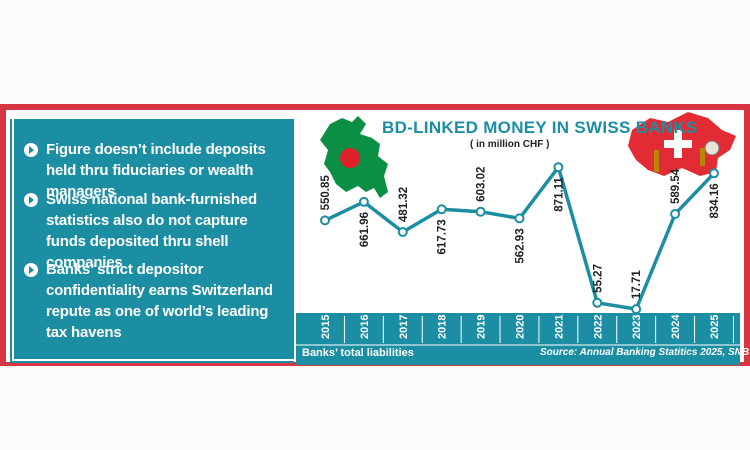 The height and width of the screenshot is (450, 750). Describe the element at coordinates (559, 194) in the screenshot. I see `data-label: 871.11` at that location.